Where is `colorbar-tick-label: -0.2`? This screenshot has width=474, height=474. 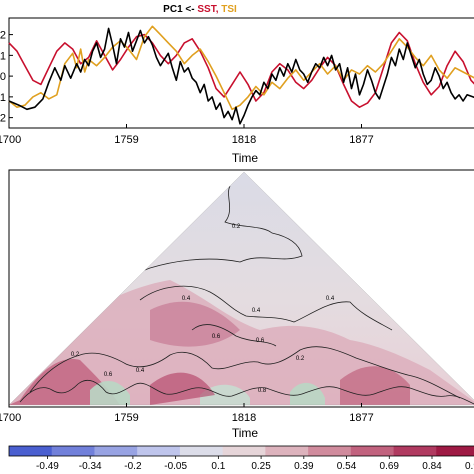
colorbar-tick-label: -0.2 is located at coordinates (133, 466).